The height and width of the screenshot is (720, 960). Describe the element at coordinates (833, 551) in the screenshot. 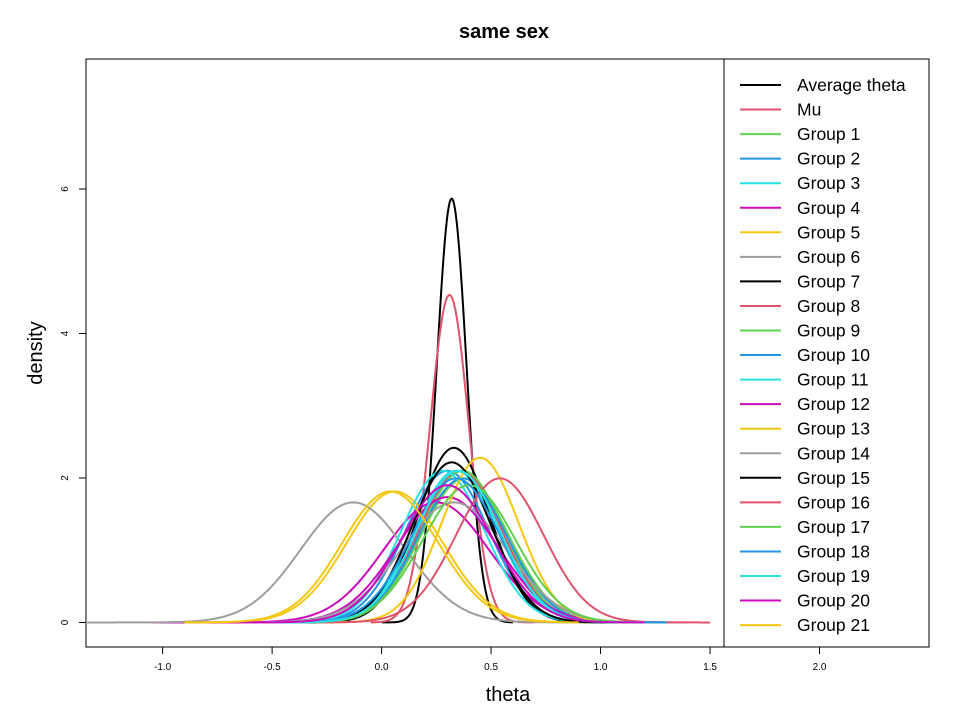

I see `legend-label-20: Group 18` at that location.